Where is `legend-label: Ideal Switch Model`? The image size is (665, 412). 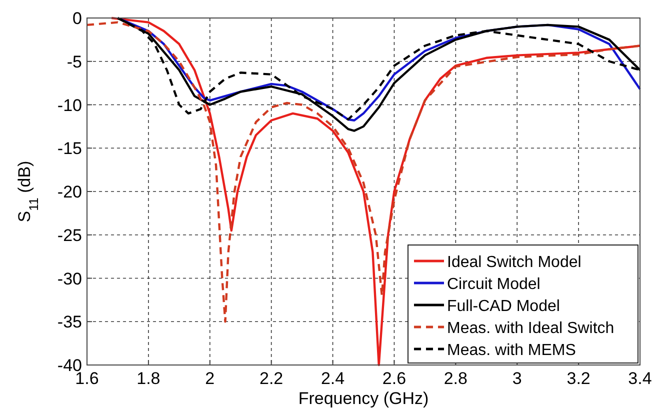 legend-label: Ideal Switch Model is located at coordinates (514, 262).